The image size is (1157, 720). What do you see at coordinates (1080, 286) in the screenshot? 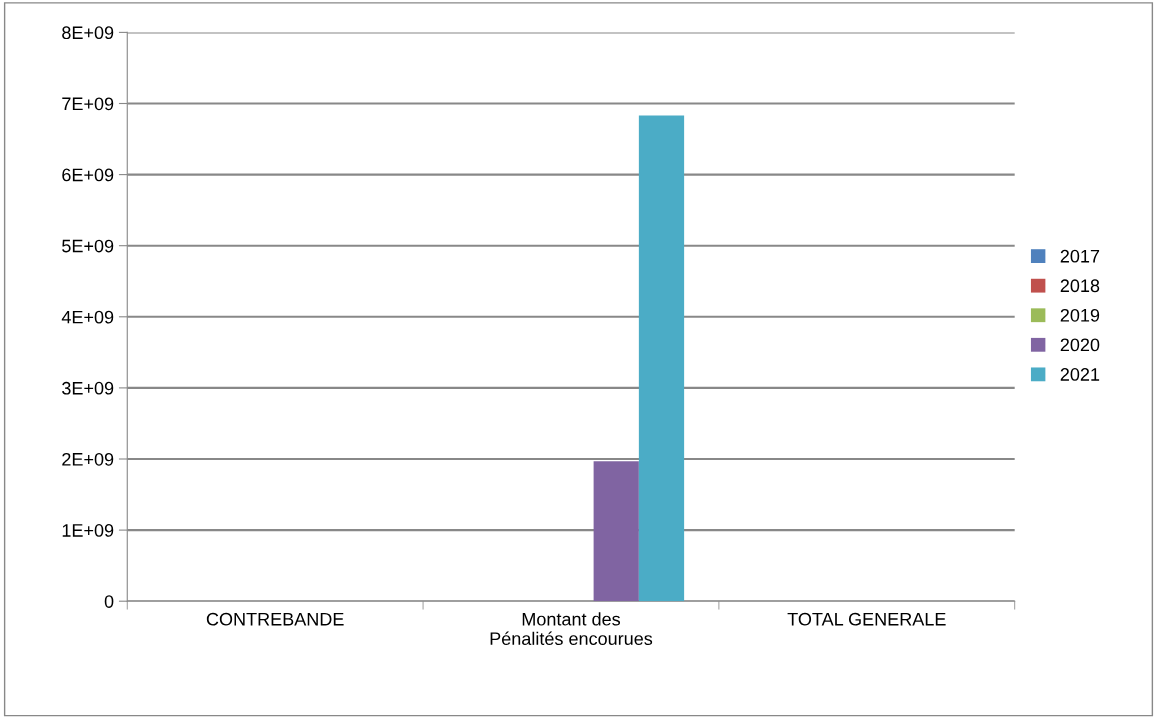
I see `legend-label: 2018` at bounding box center [1080, 286].